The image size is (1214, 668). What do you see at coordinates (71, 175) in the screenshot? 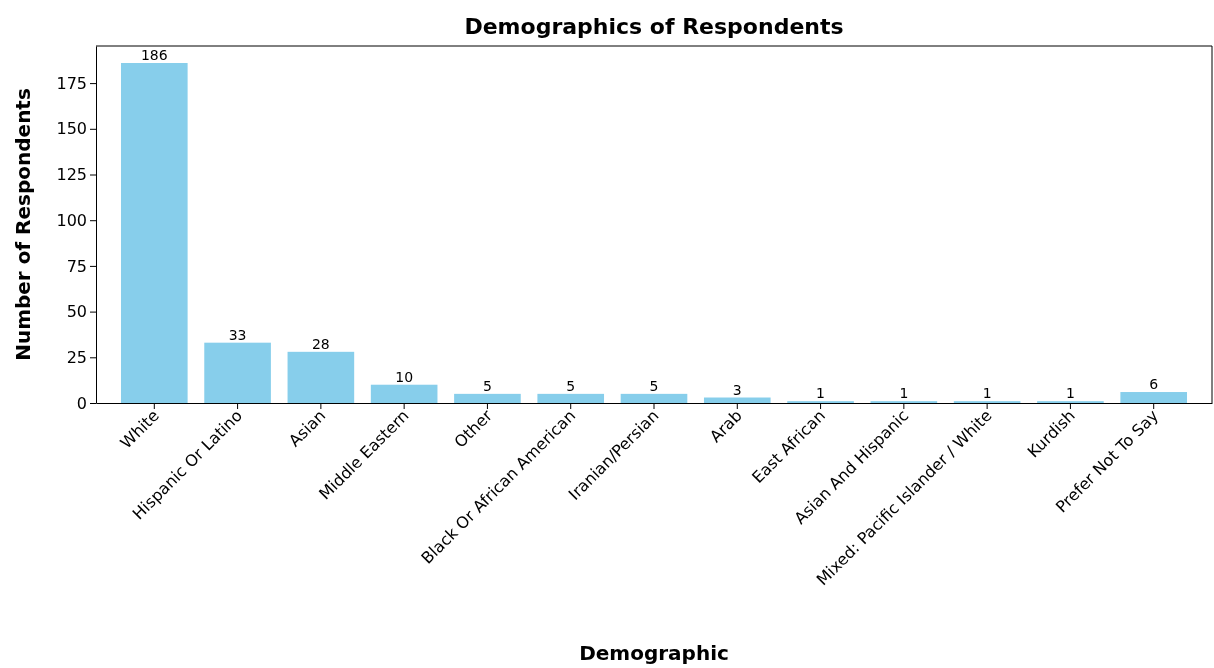
I see `y-tick-label: 125` at bounding box center [71, 175].